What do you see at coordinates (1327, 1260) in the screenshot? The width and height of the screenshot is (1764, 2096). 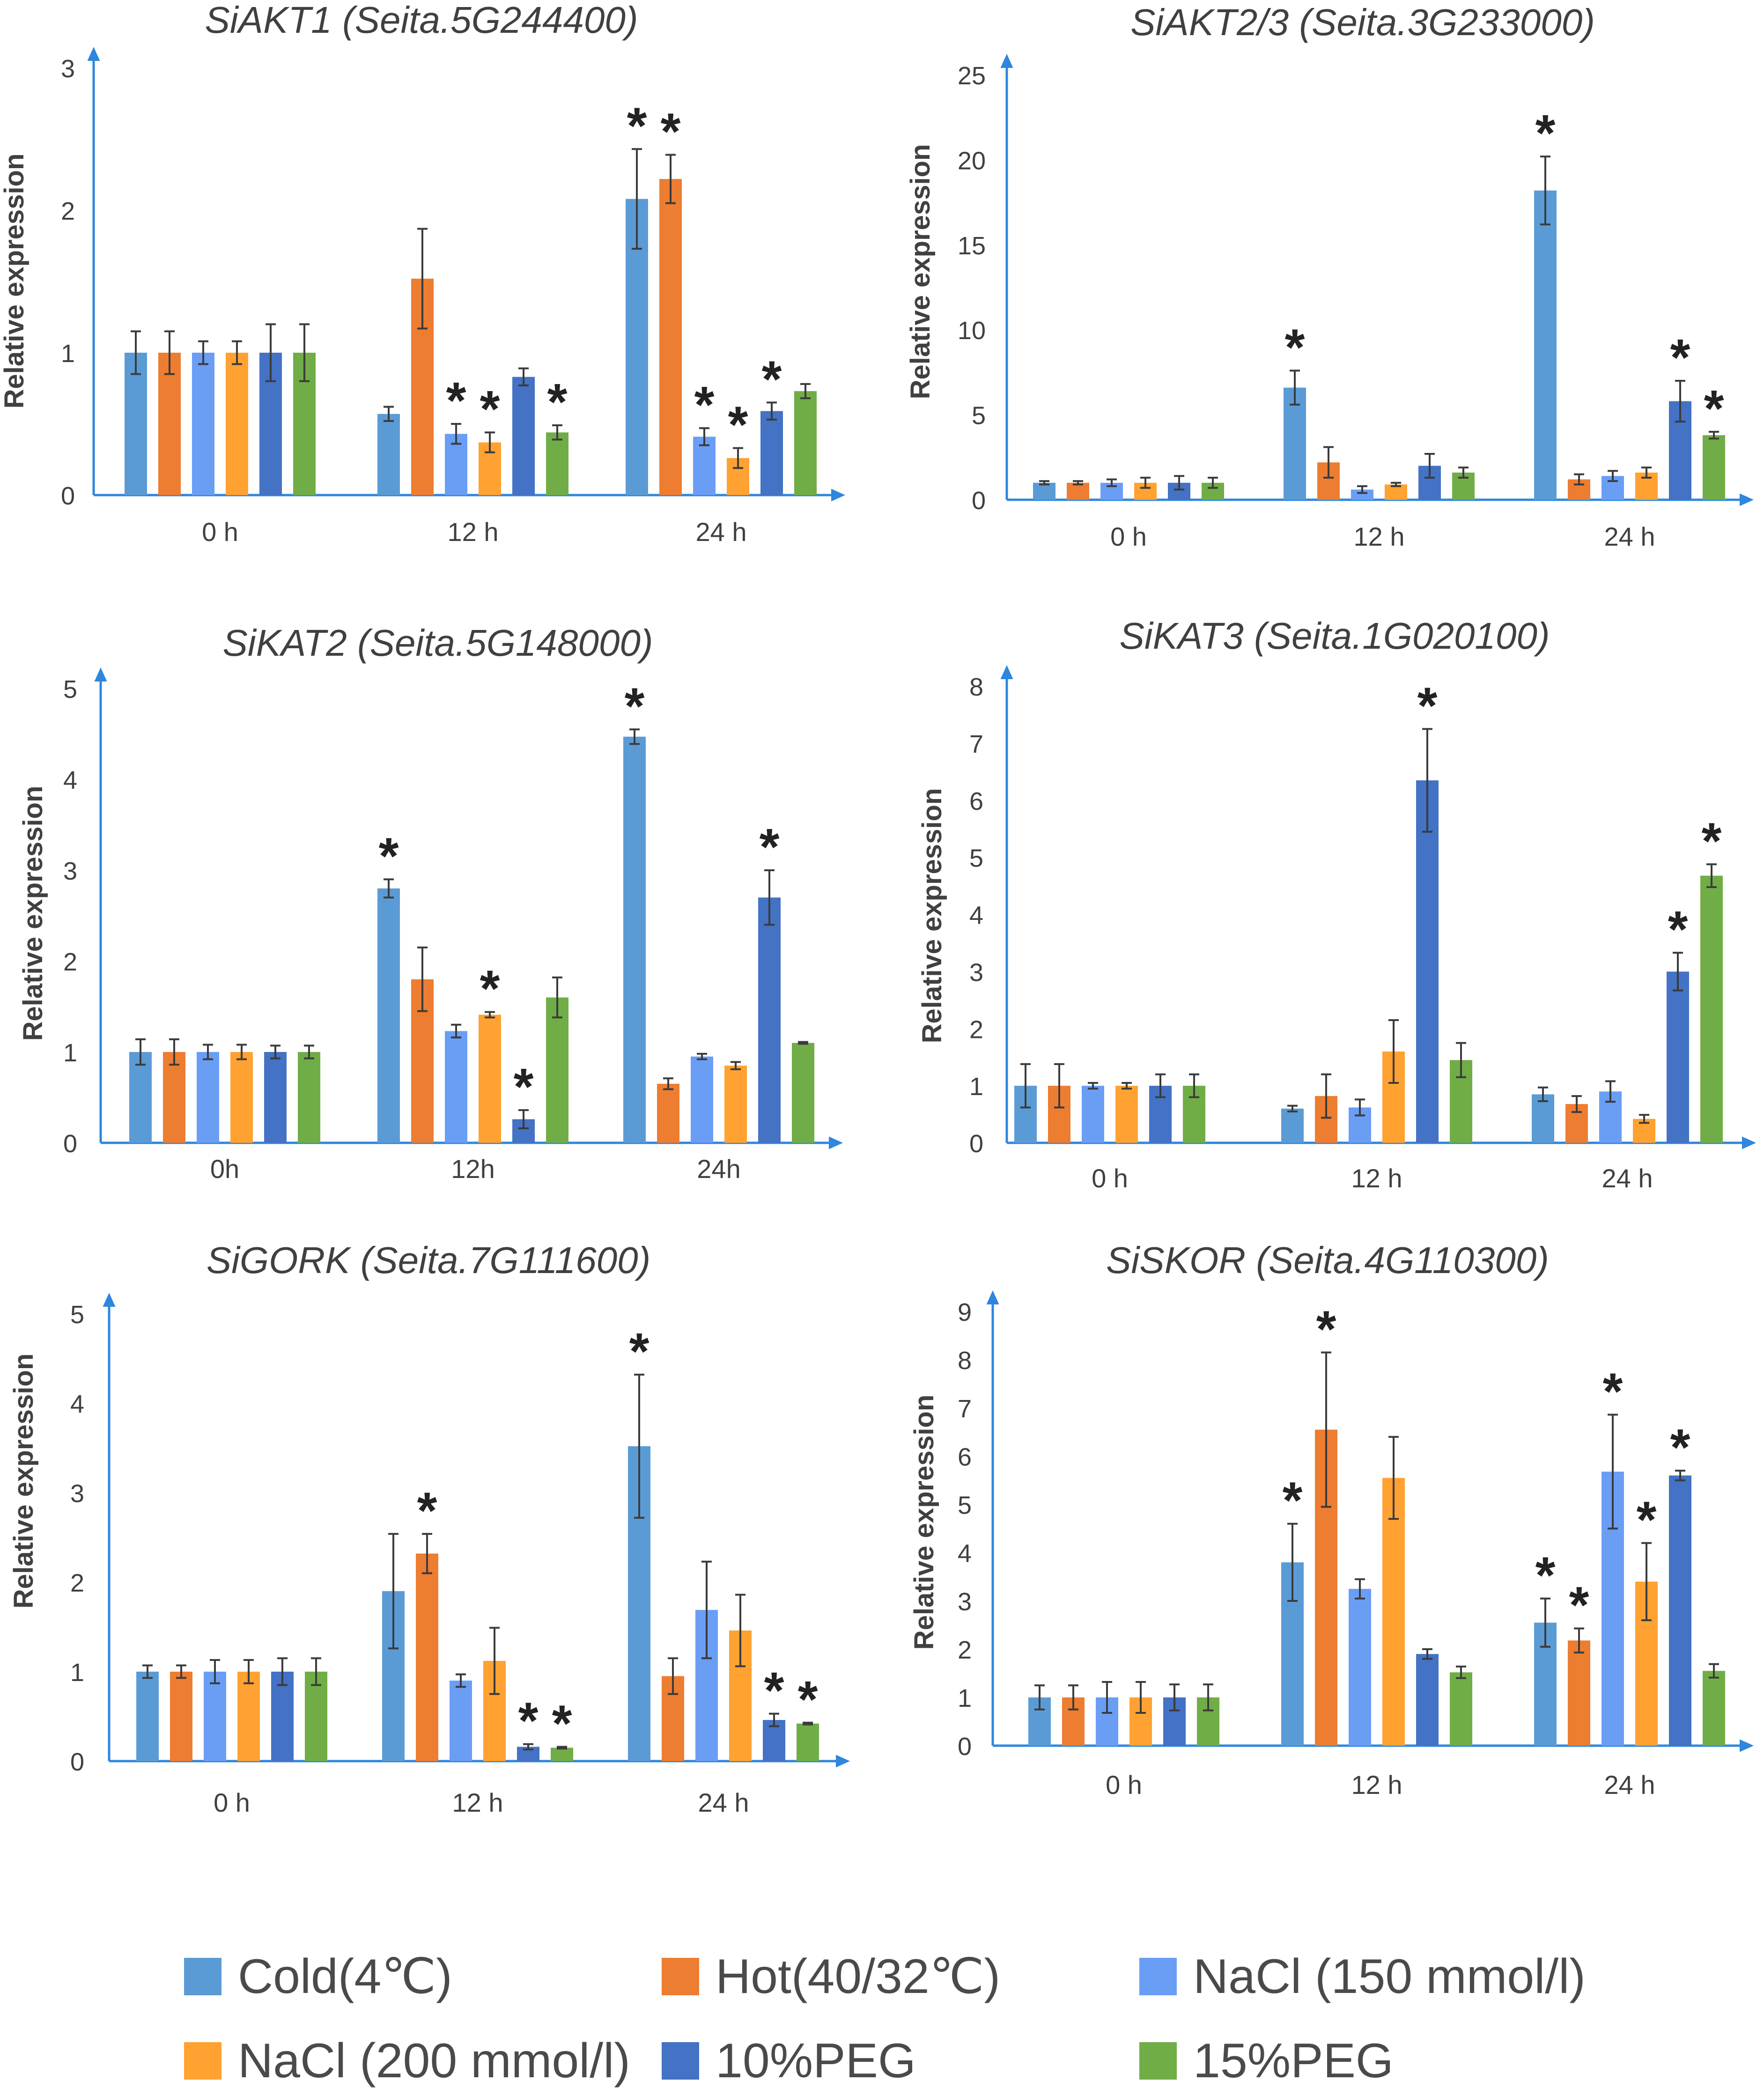 I see `chart-title: SiSKOR (Seita.4G110300)` at bounding box center [1327, 1260].